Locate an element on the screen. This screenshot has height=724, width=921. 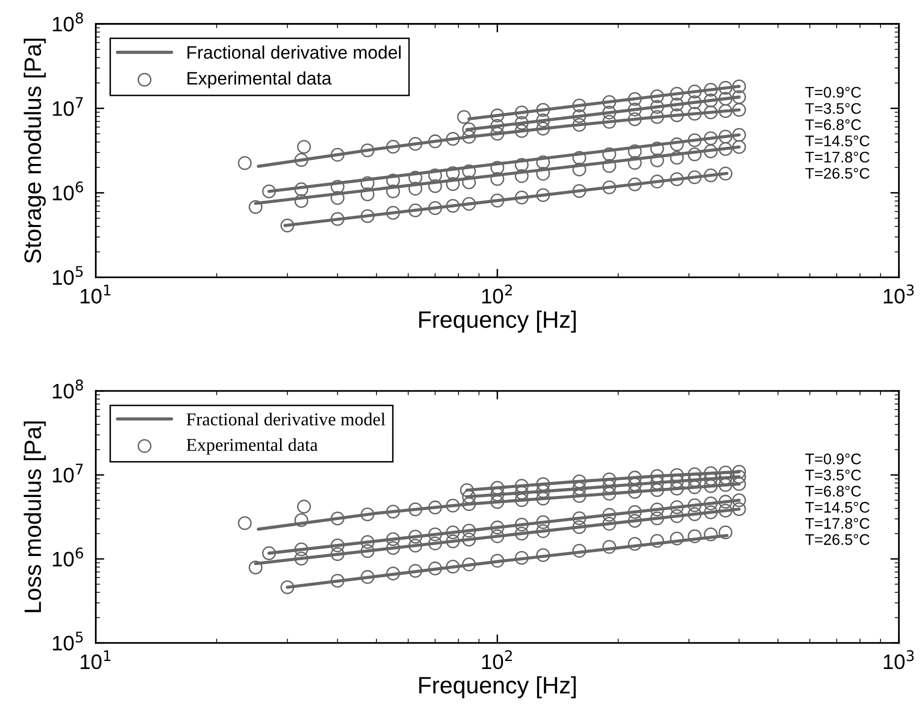
y-axis-title: Storage modulus [Pa] is located at coordinates (35, 151).